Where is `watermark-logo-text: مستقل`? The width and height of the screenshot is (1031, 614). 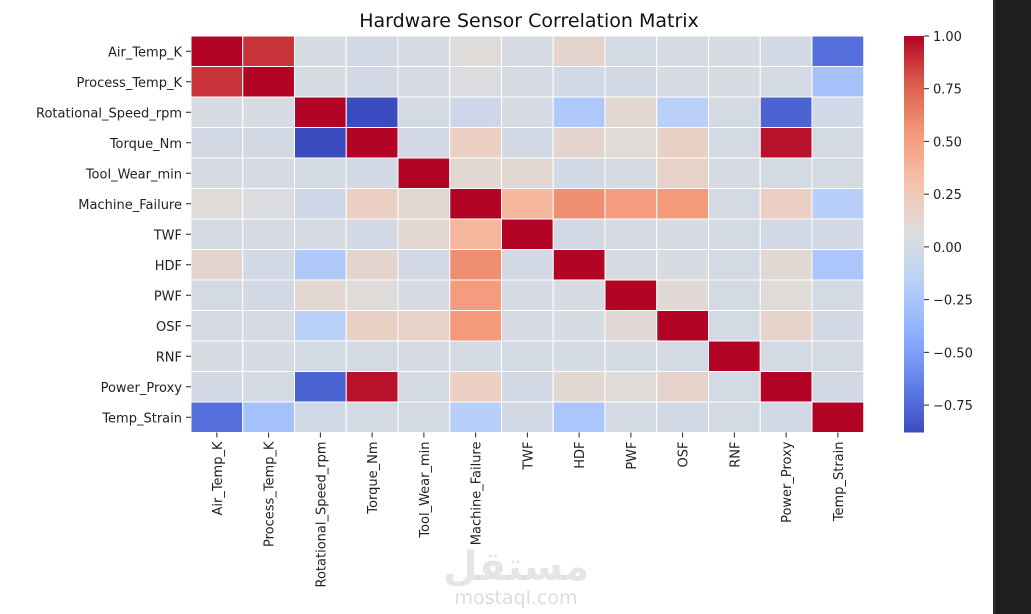
watermark-logo-text: مستقل is located at coordinates (516, 567).